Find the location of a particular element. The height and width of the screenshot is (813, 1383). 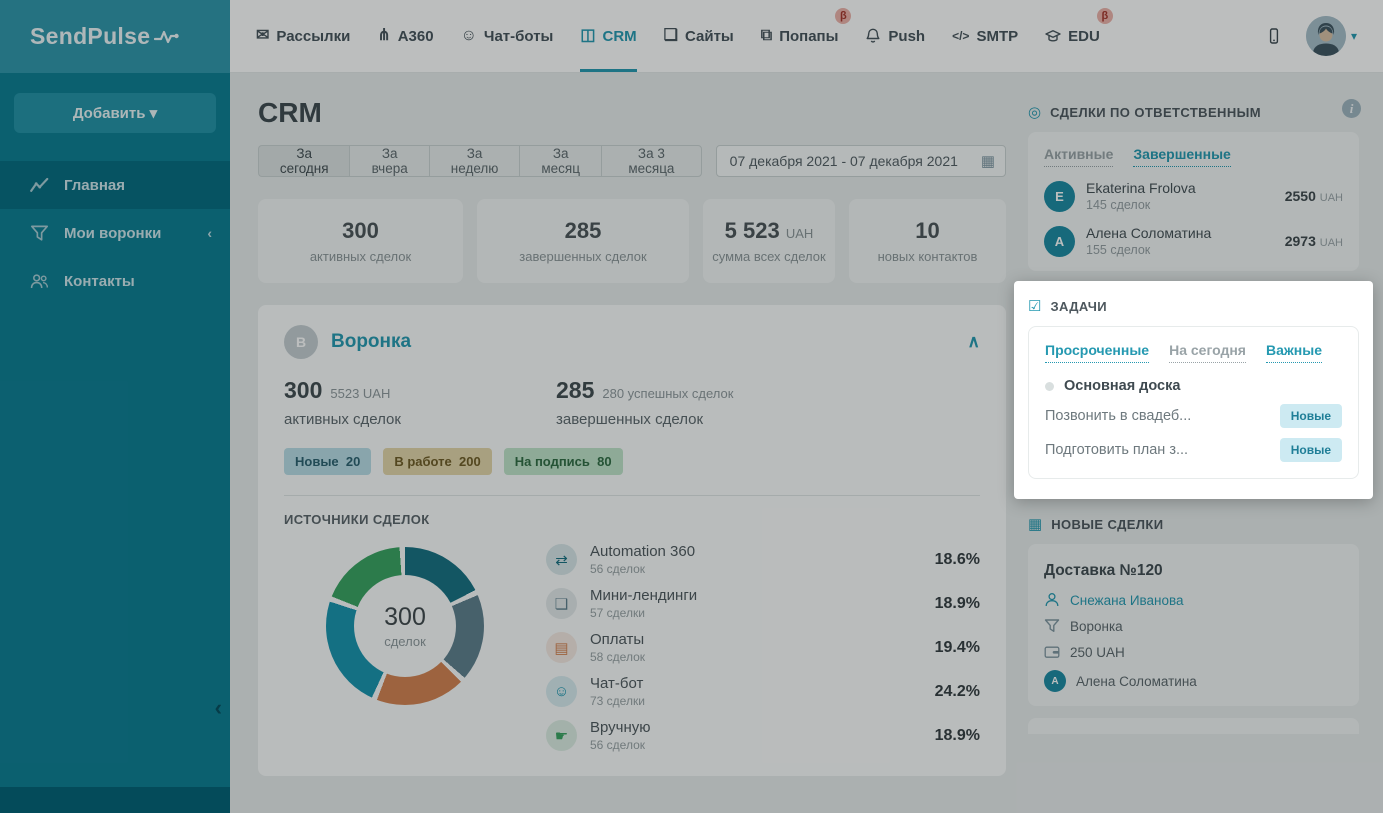

nav-tab-label: Рассылки is located at coordinates (313, 36).